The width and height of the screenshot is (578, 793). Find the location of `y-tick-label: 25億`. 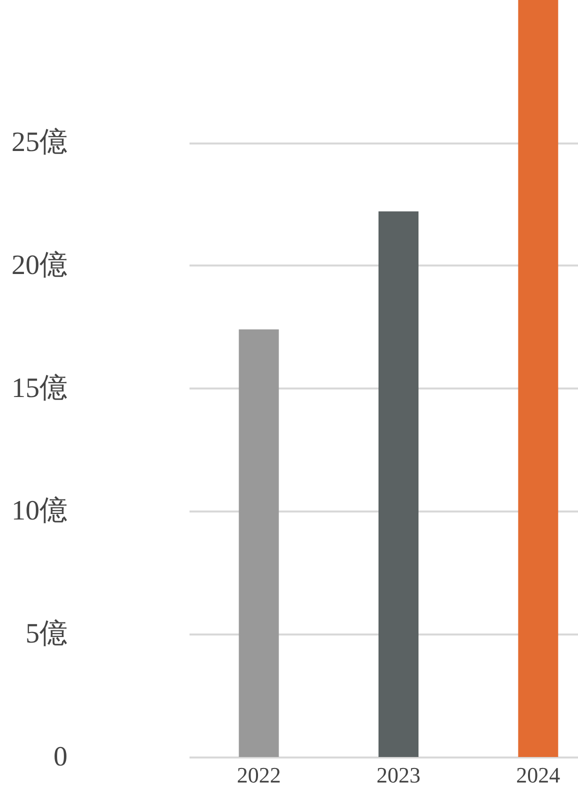

y-tick-label: 25億 is located at coordinates (40, 142).